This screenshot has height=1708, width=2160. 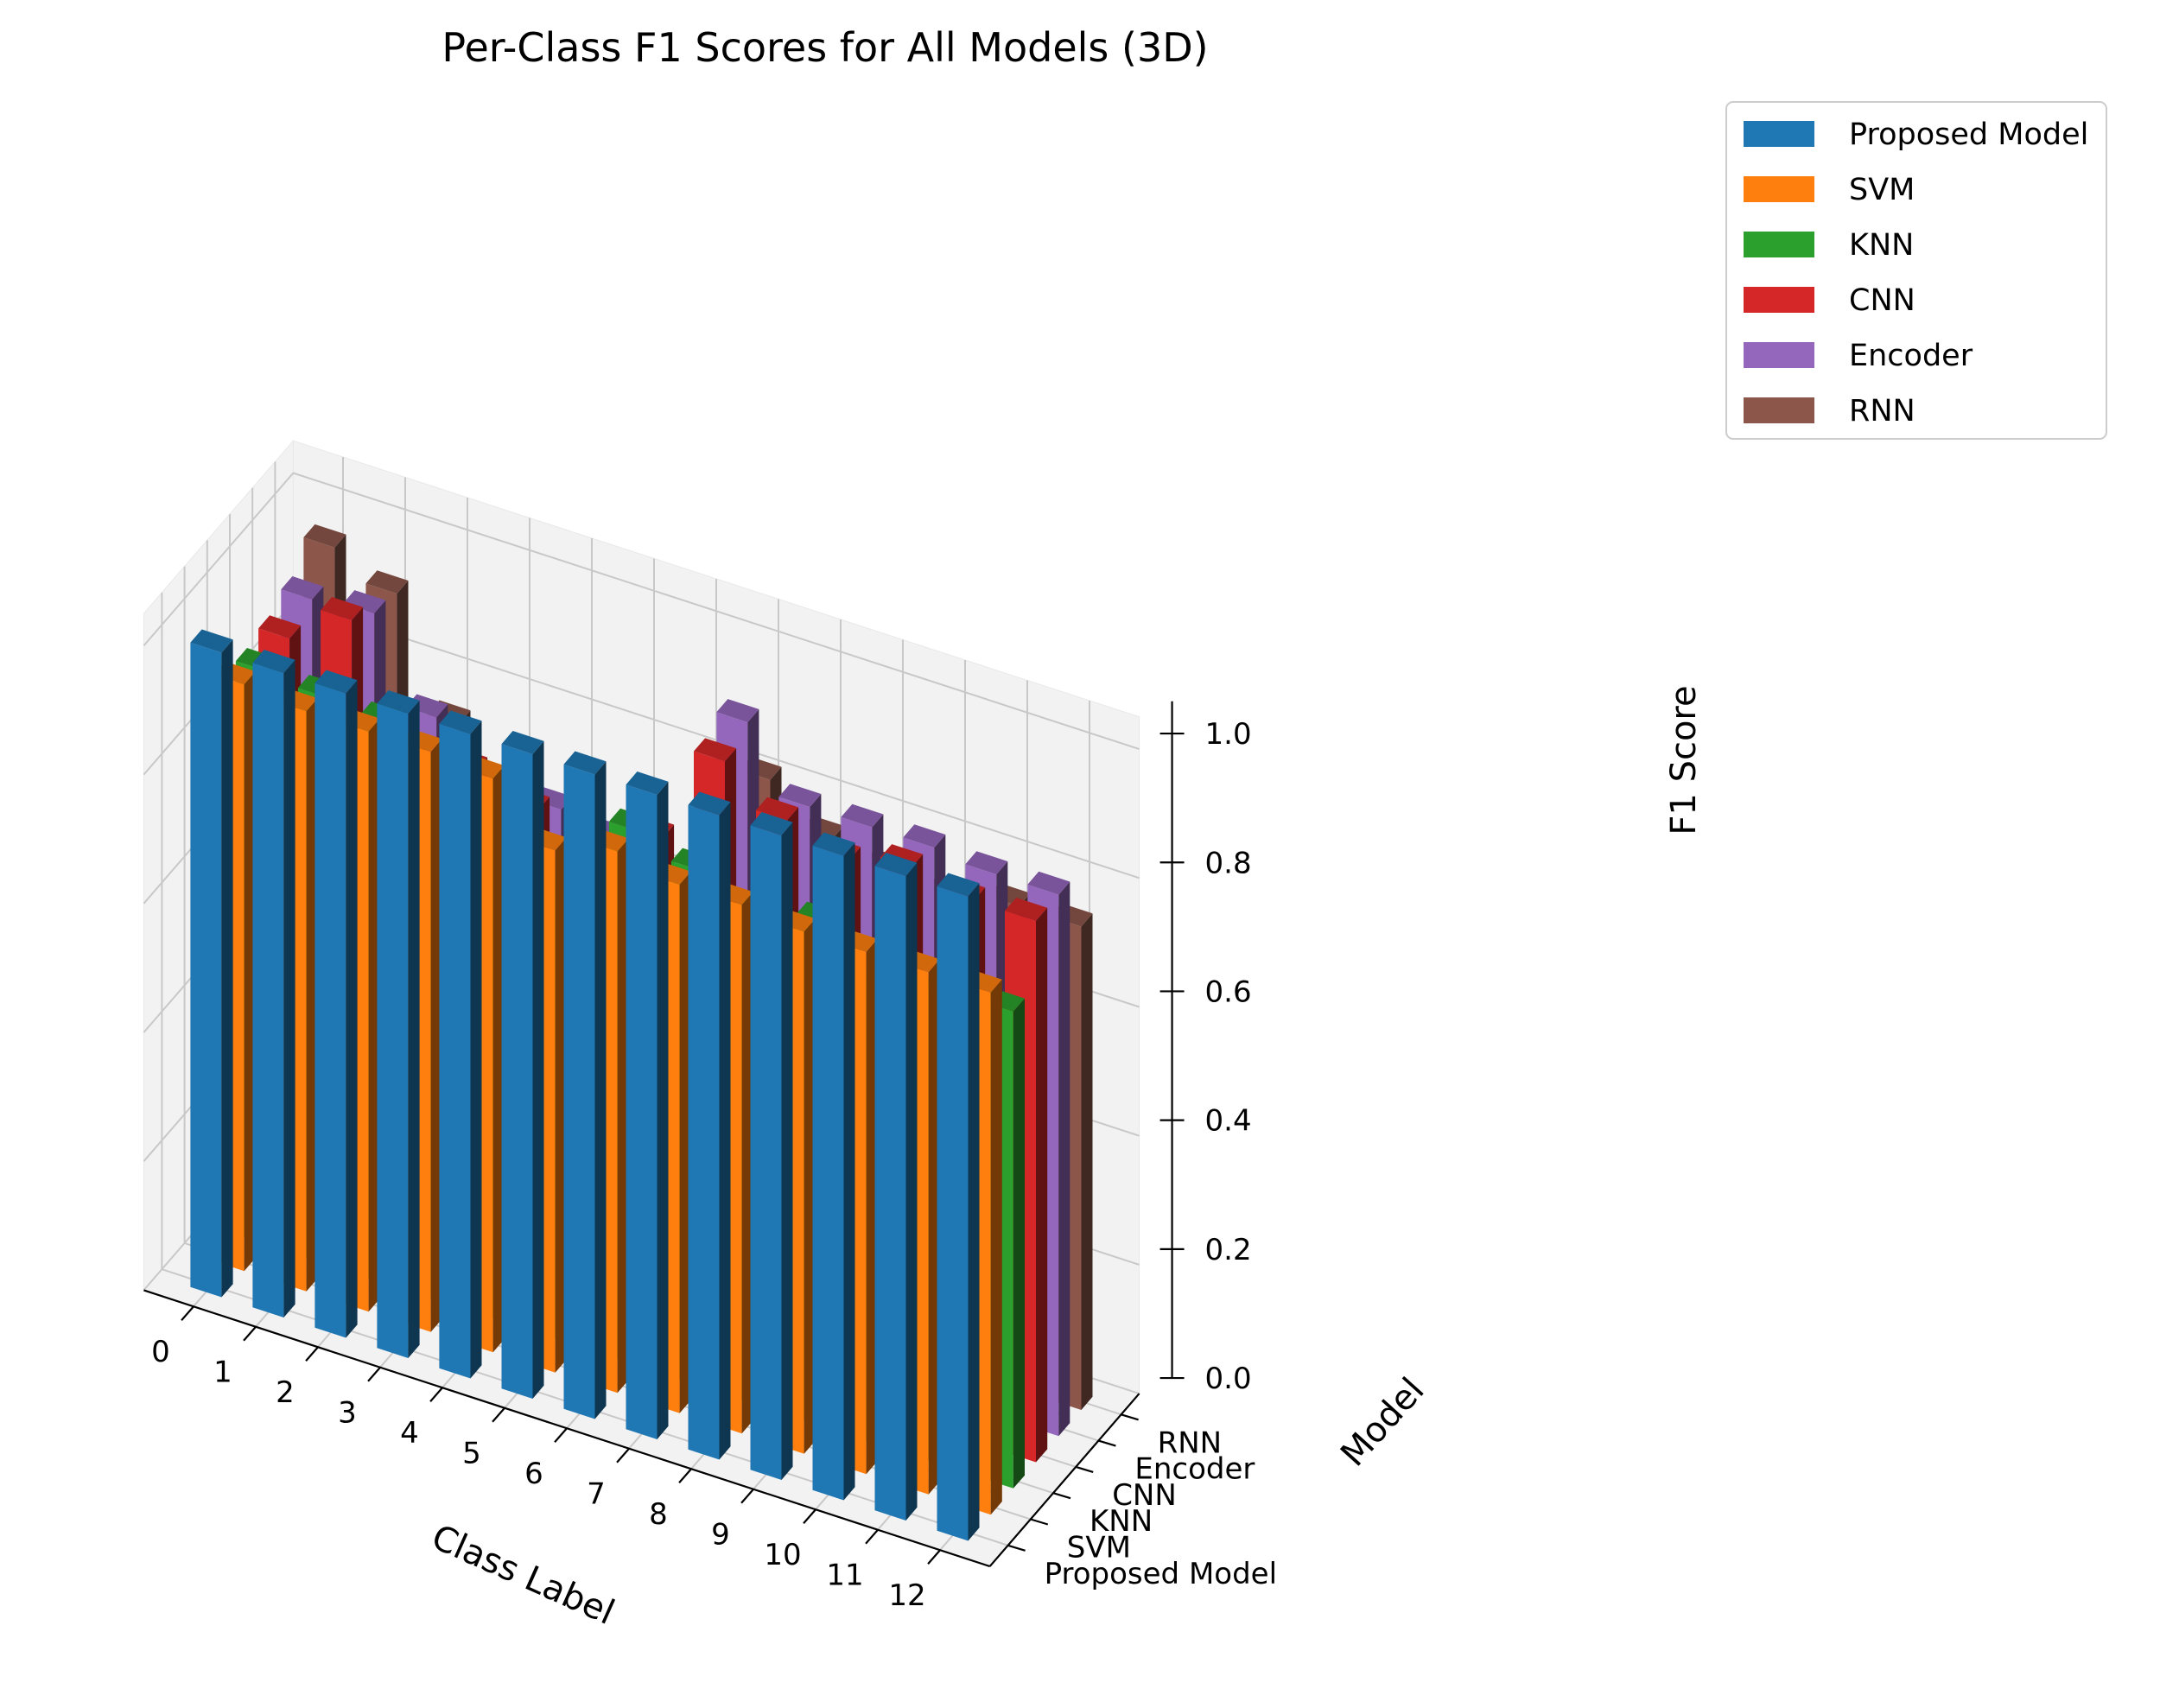 What do you see at coordinates (1194, 1469) in the screenshot?
I see `y-tick-label: Encoder` at bounding box center [1194, 1469].